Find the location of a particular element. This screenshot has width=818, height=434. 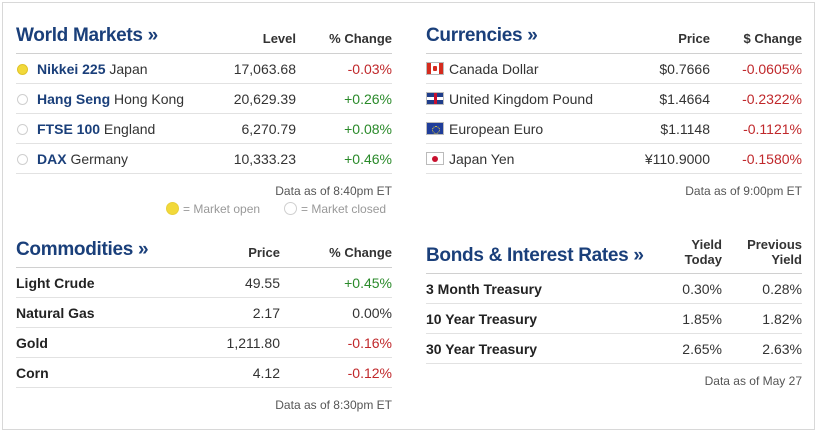

currency-name: Canada Dollar is located at coordinates (494, 69).